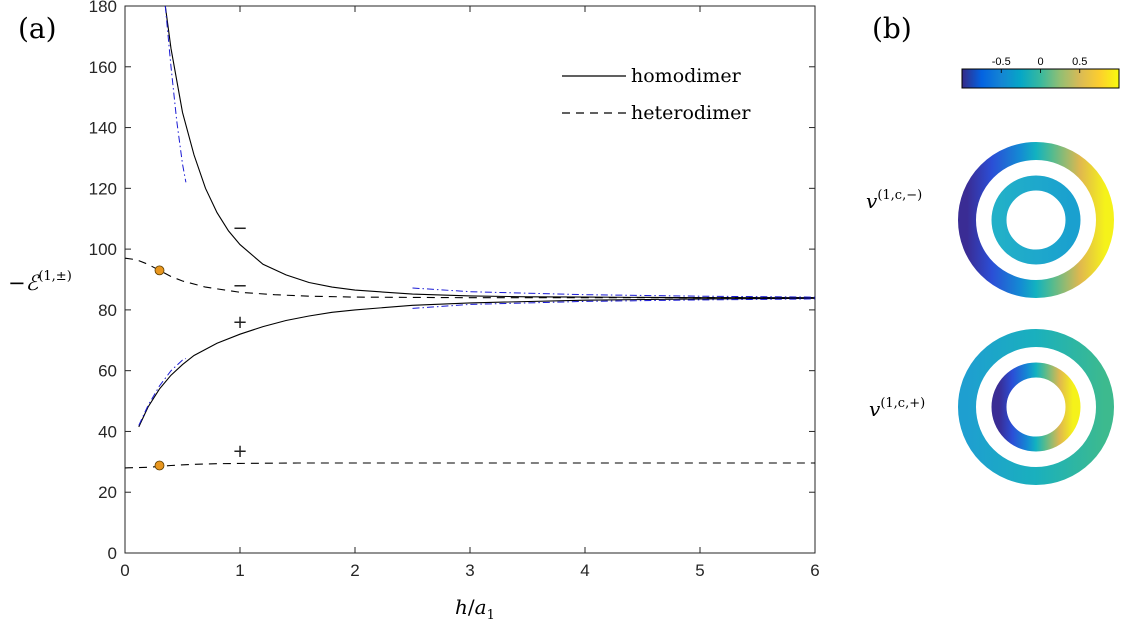  What do you see at coordinates (239, 570) in the screenshot?
I see `x-tick-label: 1` at bounding box center [239, 570].